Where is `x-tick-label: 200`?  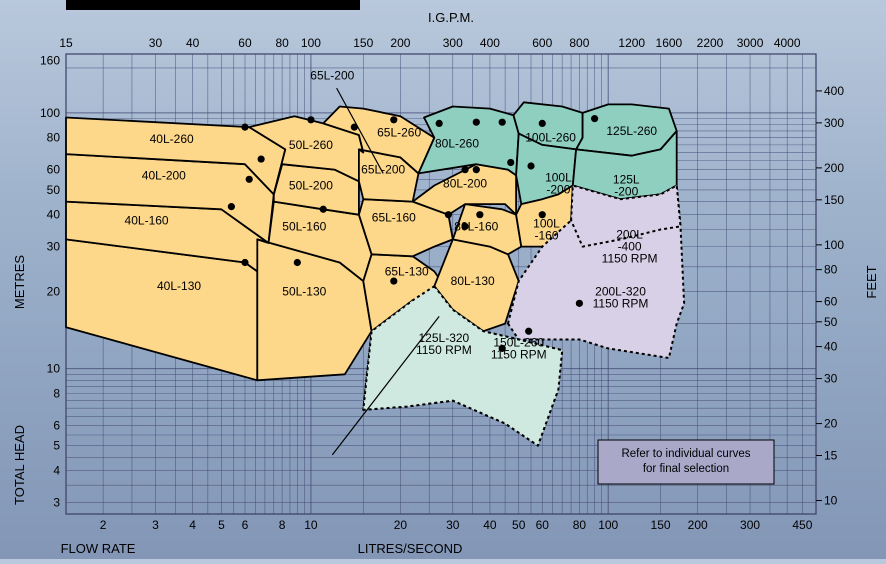
x-tick-label: 200 is located at coordinates (698, 525).